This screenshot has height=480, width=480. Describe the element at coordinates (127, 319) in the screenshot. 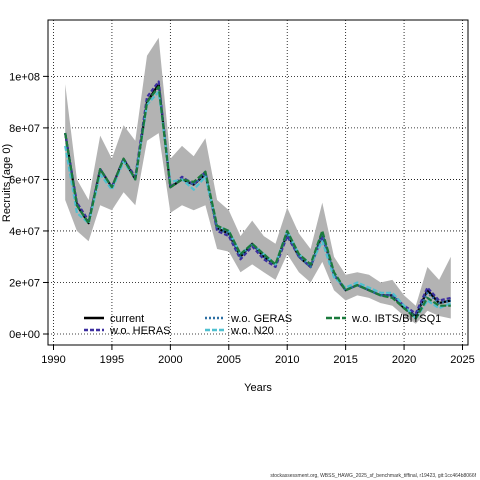

I see `legend-label-current: current` at that location.